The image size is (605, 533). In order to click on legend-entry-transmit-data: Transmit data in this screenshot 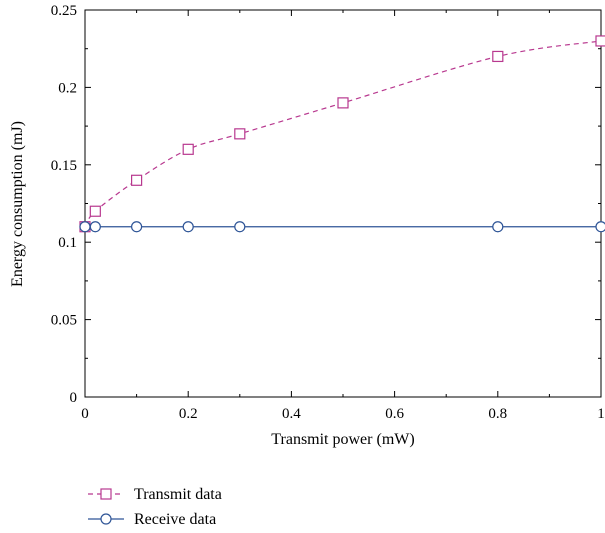, I will do `click(155, 494)`.